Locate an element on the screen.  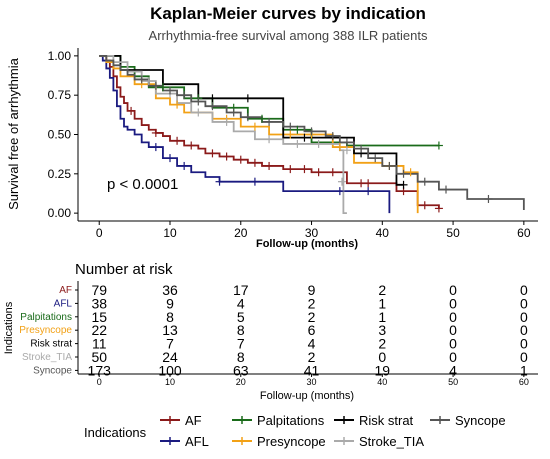
risk-x-tick-label: 20 is located at coordinates (241, 382).